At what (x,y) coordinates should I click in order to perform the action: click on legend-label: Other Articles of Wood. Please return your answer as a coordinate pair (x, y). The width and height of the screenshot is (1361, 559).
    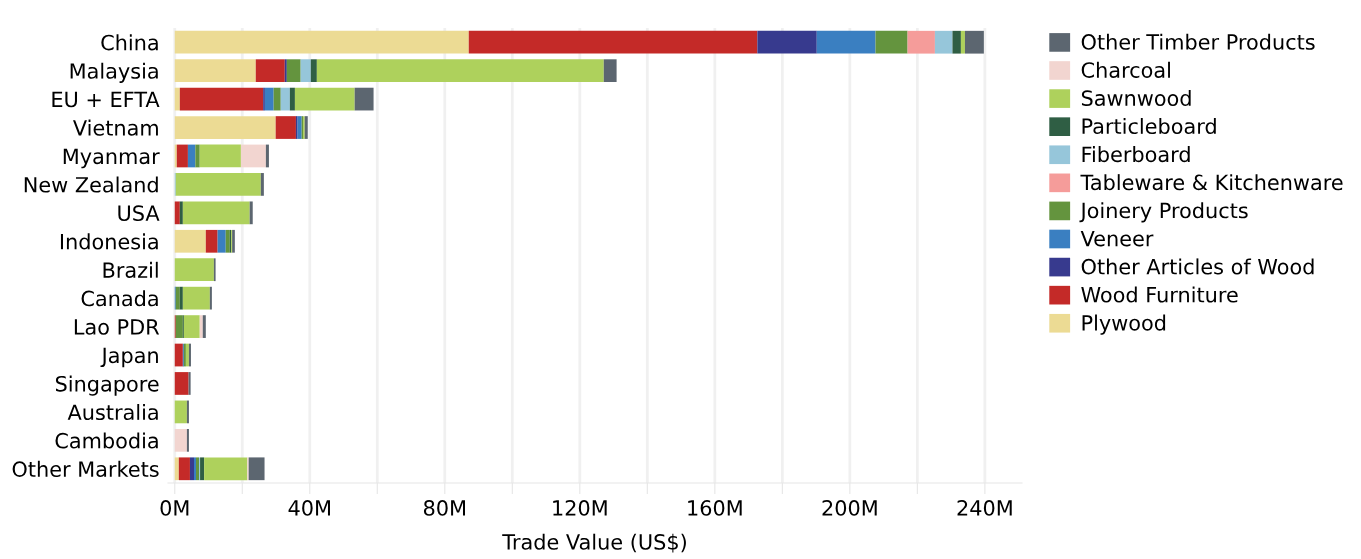
    Looking at the image, I should click on (1197, 266).